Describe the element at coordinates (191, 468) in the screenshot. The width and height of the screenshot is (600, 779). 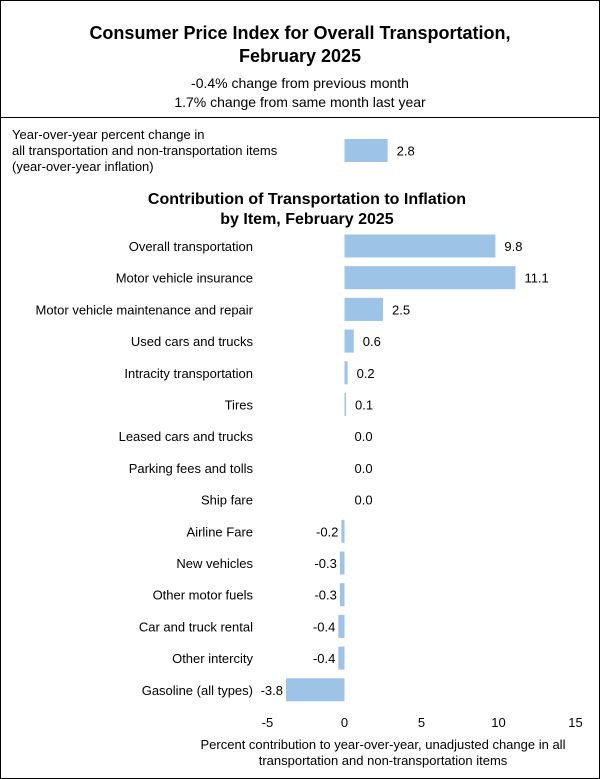
I see `category-label: Parking fees and tolls` at that location.